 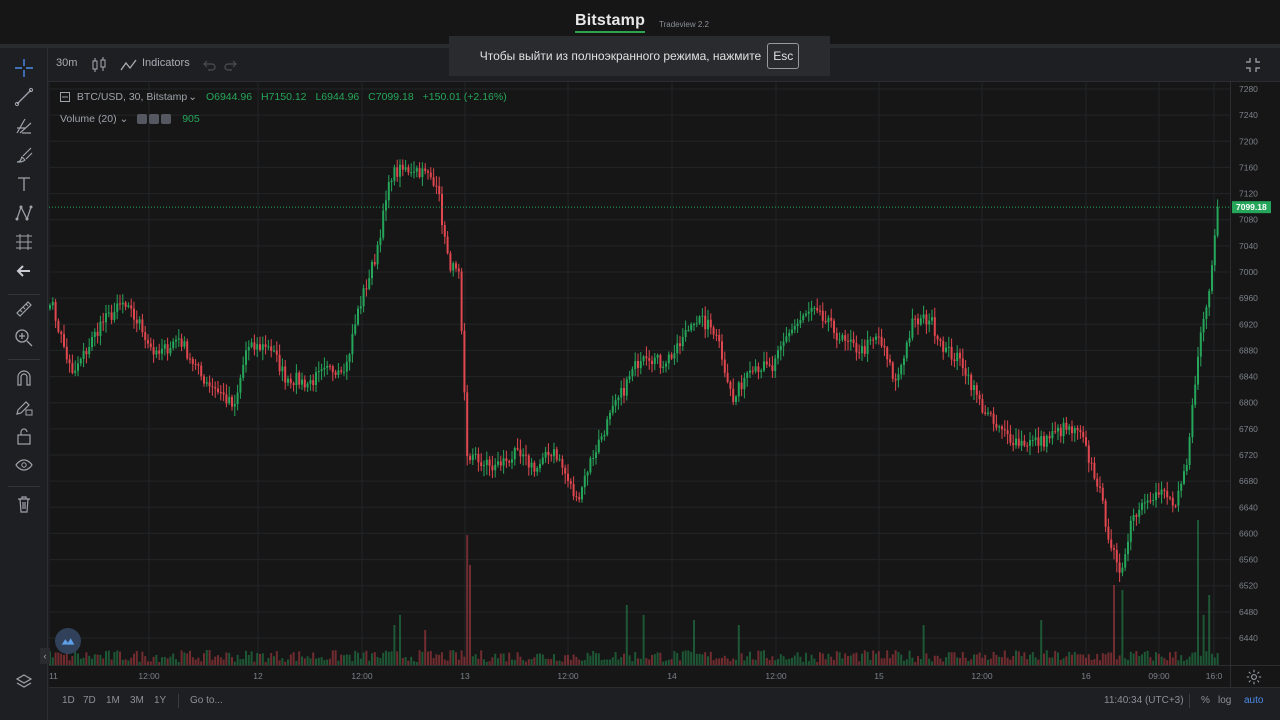 I want to click on range-7d: 7D, so click(x=89, y=700).